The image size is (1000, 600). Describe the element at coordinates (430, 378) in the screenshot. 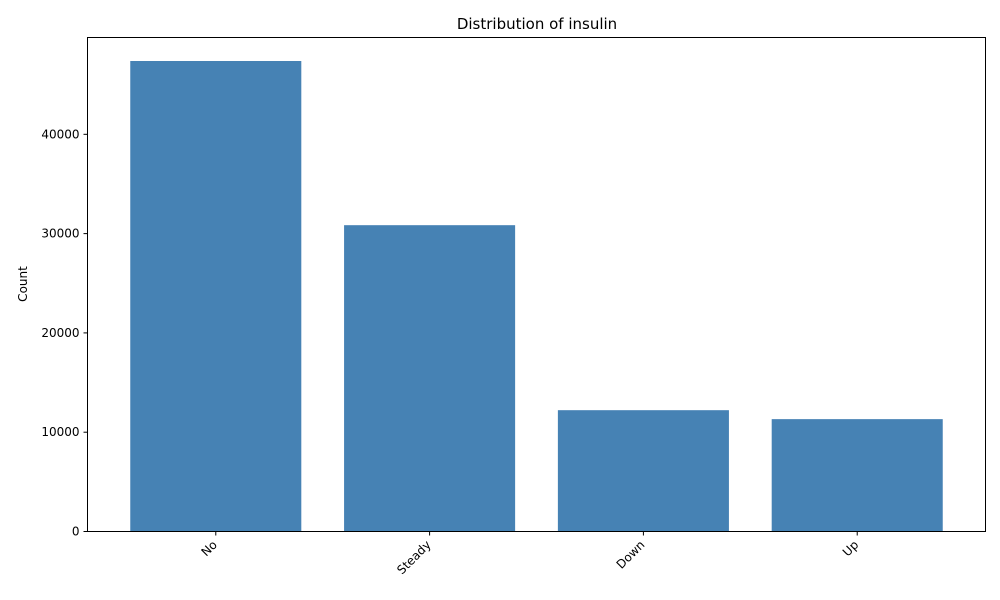

I see `bar-steady` at that location.